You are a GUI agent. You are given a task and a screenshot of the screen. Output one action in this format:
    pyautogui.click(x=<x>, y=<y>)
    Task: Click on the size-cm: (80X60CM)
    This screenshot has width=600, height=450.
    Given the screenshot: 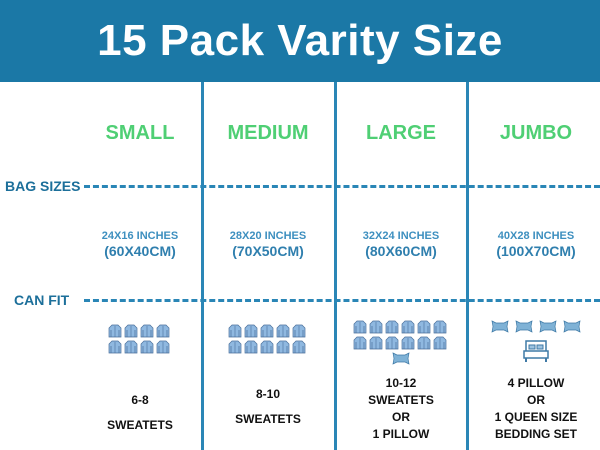 What is the action you would take?
    pyautogui.click(x=401, y=251)
    